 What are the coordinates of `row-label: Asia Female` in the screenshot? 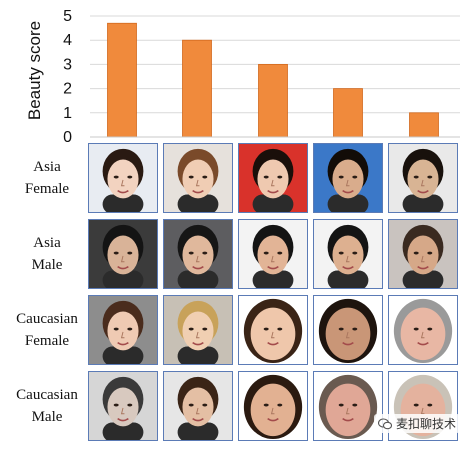 It's located at (47, 178).